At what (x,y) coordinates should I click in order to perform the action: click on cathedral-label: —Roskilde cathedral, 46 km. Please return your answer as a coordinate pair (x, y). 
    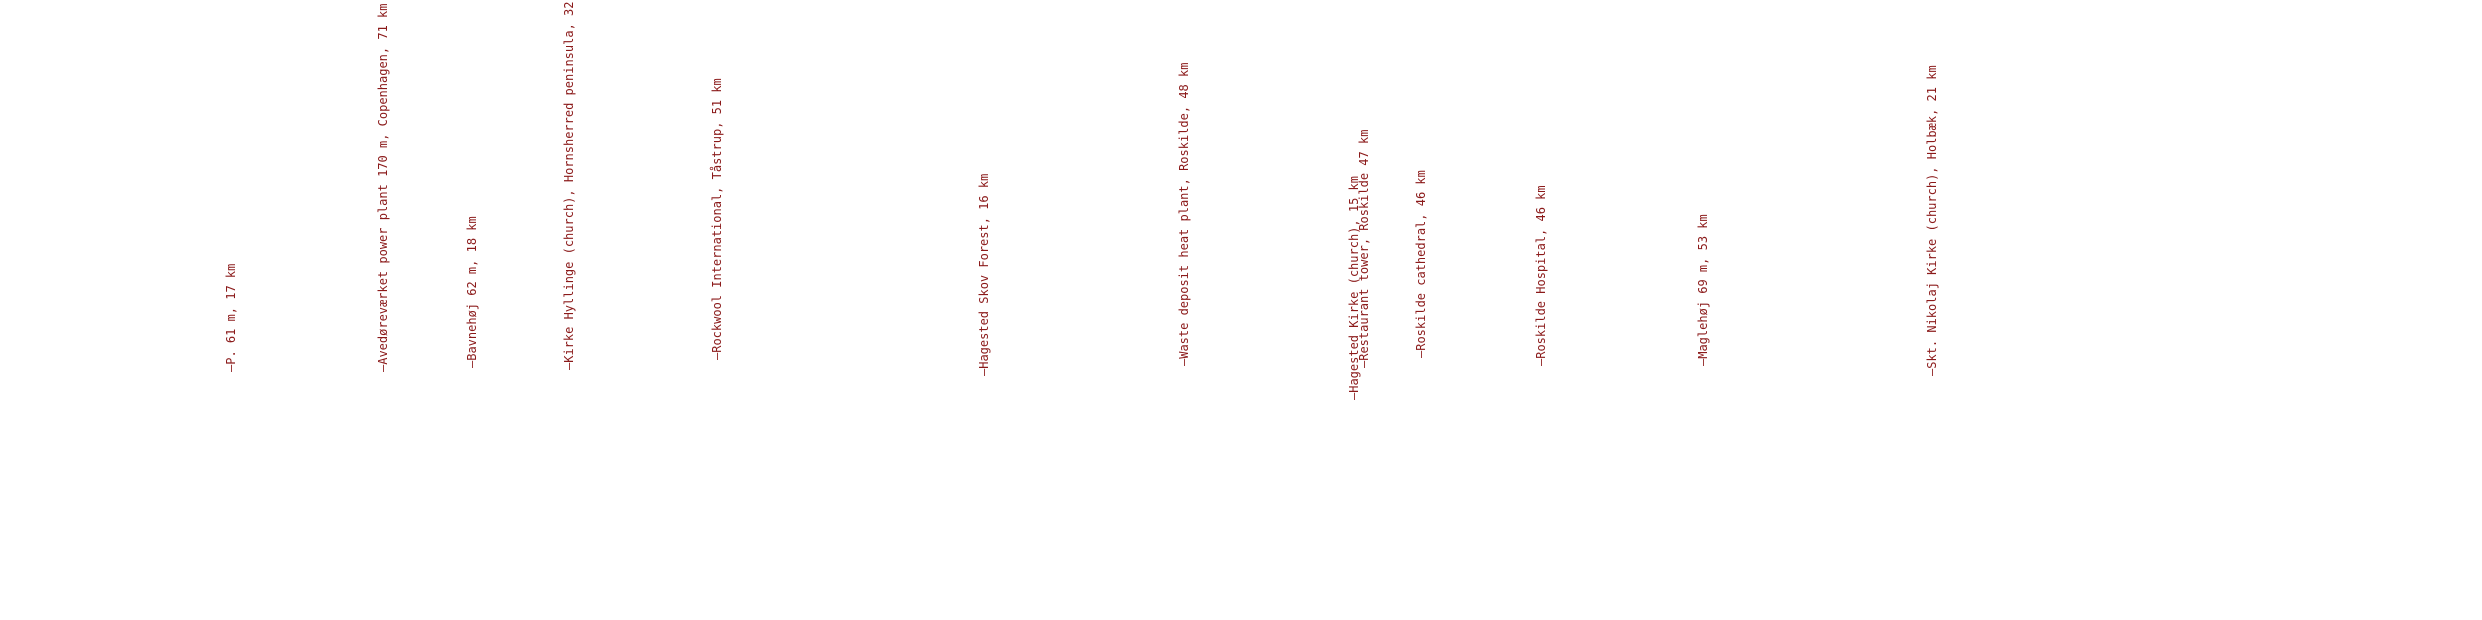
    Looking at the image, I should click on (1421, 264).